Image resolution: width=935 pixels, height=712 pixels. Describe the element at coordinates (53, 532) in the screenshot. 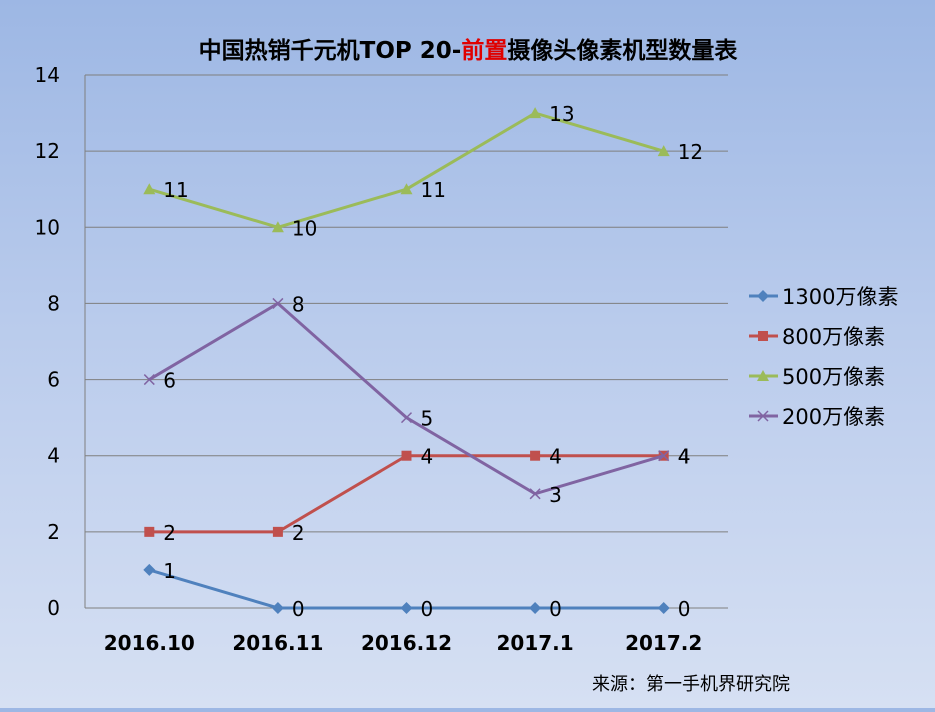

I see `y-tick-label: 2` at that location.